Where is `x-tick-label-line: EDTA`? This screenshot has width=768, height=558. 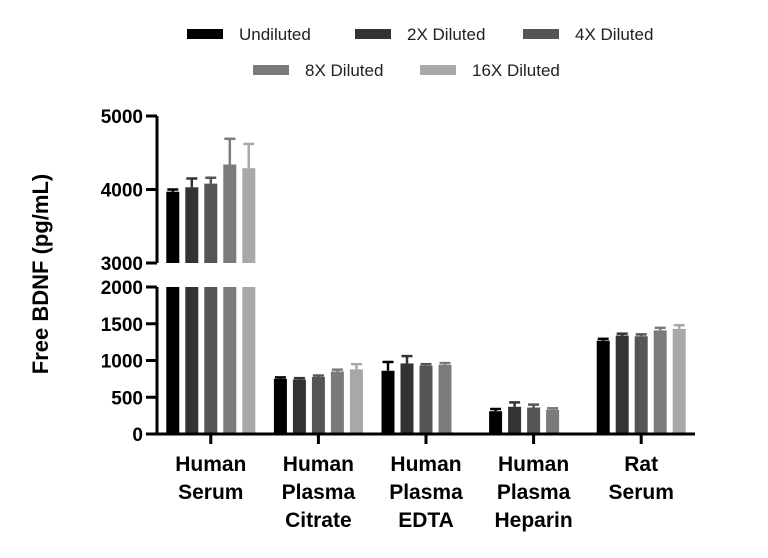
x-tick-label-line: EDTA is located at coordinates (426, 520).